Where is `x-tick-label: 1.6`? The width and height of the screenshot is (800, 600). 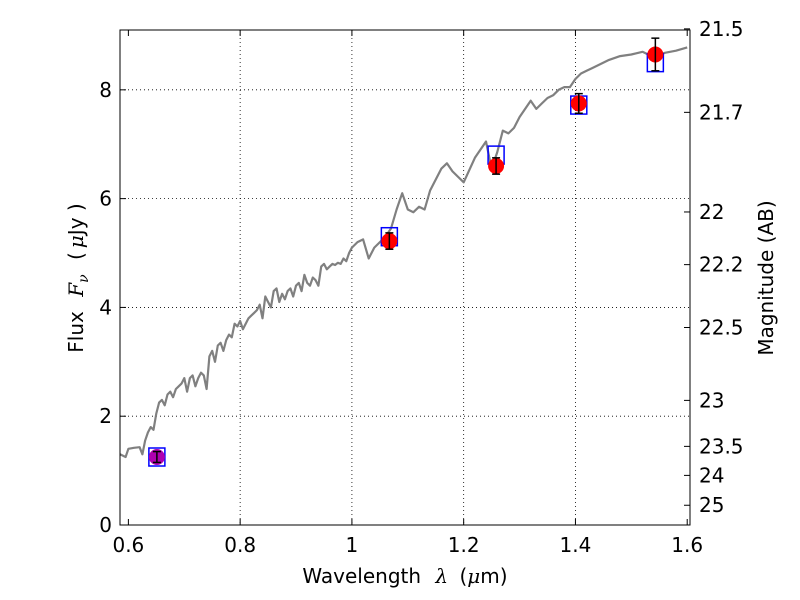 x-tick-label: 1.6 is located at coordinates (687, 545).